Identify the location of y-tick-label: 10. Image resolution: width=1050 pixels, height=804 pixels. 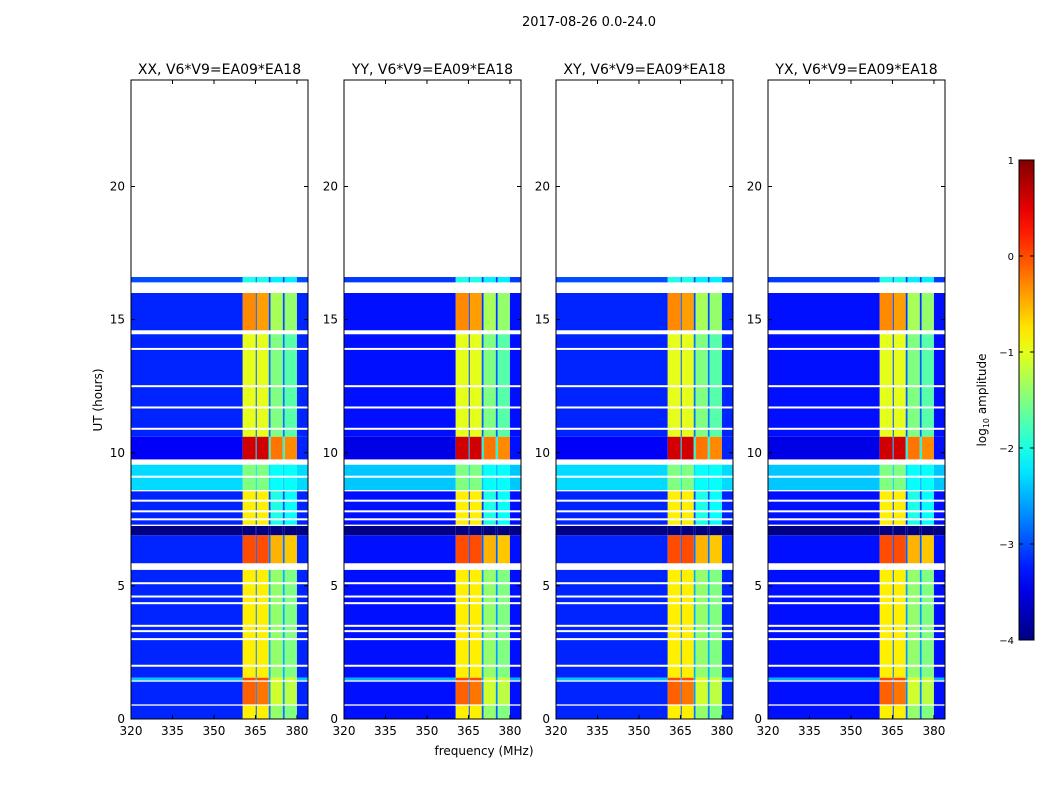
(754, 453).